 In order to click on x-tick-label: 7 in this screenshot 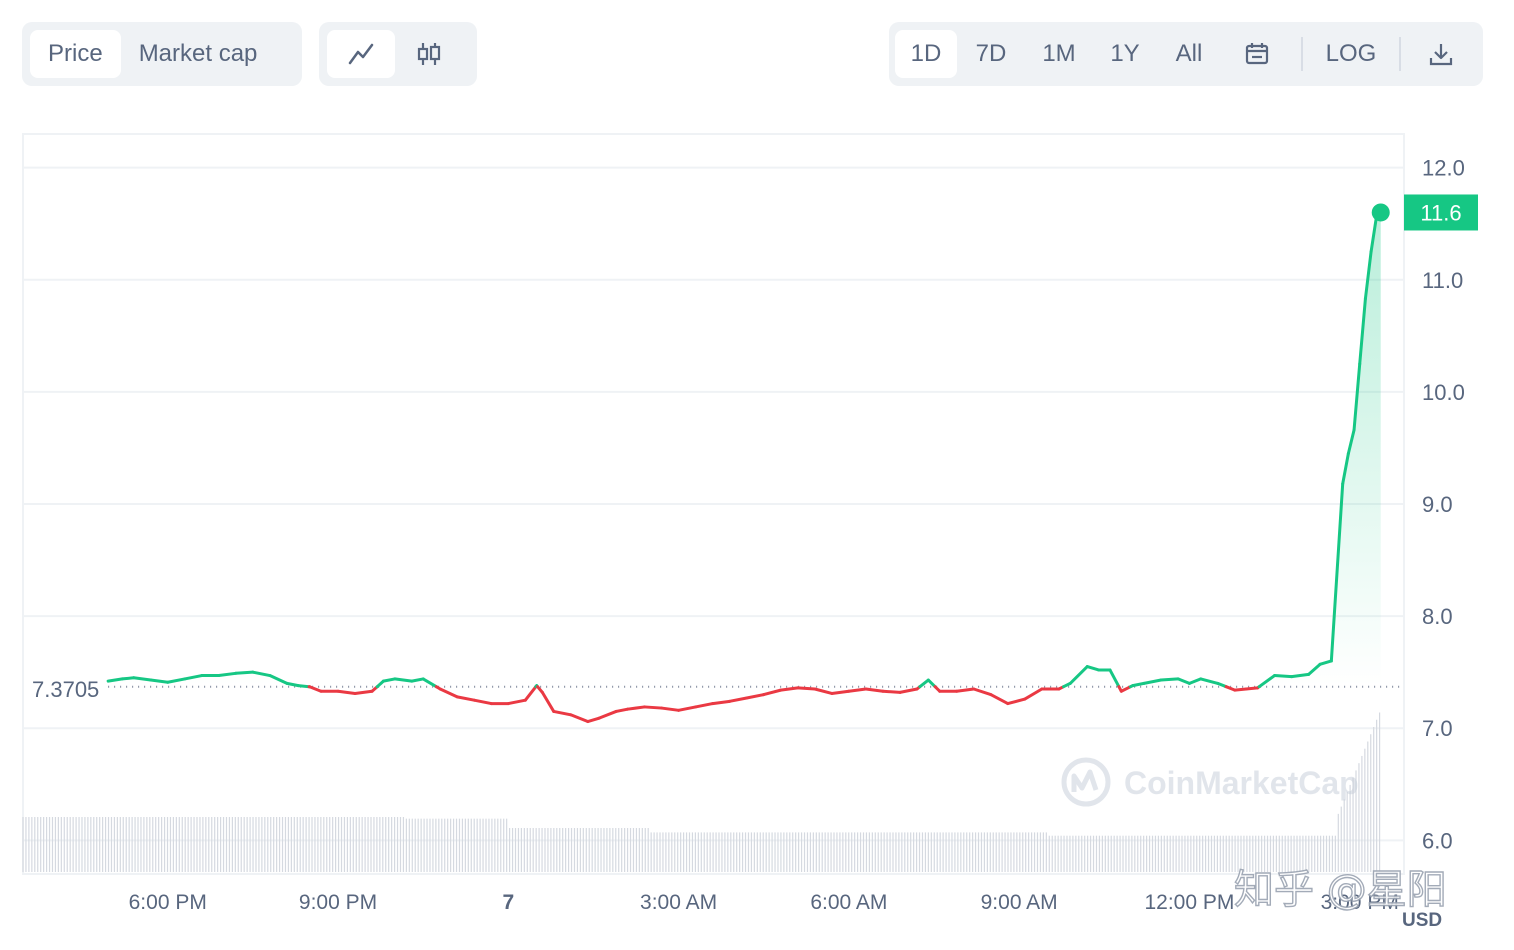, I will do `click(508, 902)`.